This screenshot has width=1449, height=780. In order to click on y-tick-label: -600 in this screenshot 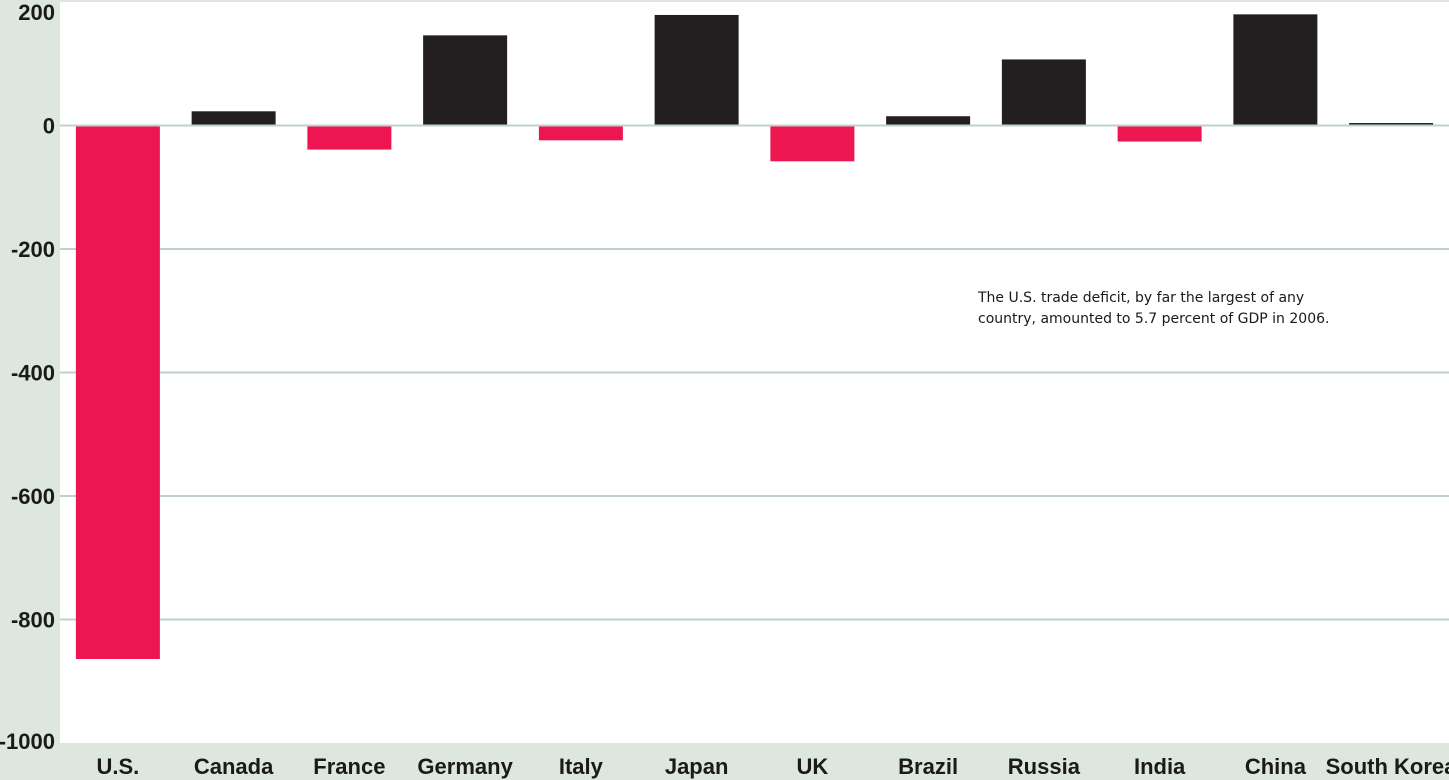, I will do `click(33, 496)`.